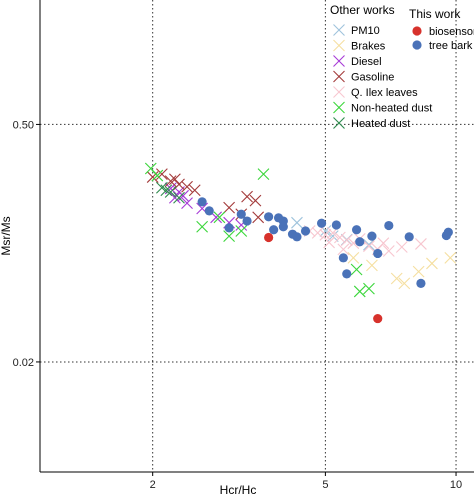  What do you see at coordinates (339, 76) in the screenshot?
I see `legend-key-gasoline` at bounding box center [339, 76].